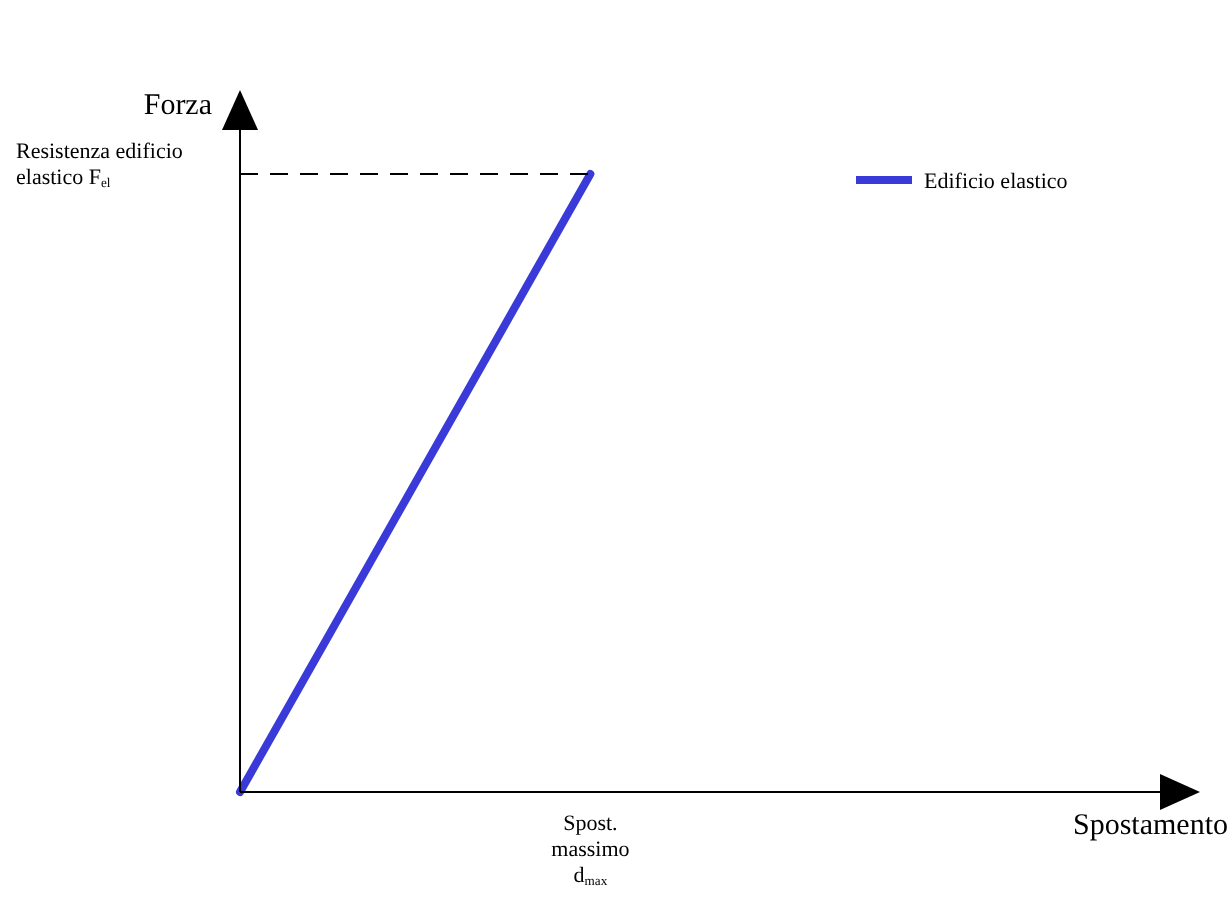  What do you see at coordinates (996, 182) in the screenshot?
I see `legend-label: Edificio elastico` at bounding box center [996, 182].